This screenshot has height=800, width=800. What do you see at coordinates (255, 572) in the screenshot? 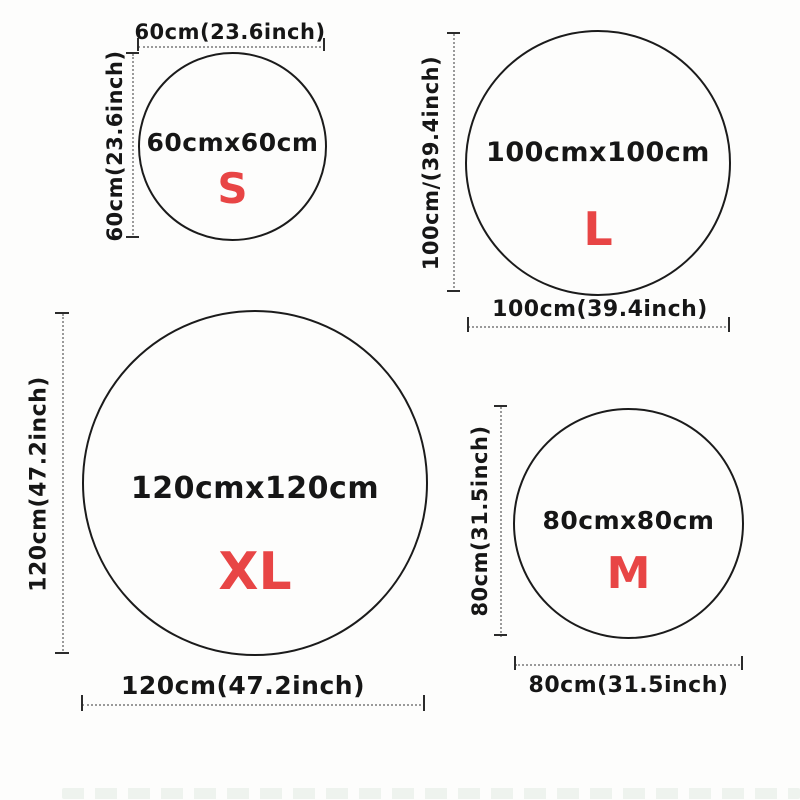
I see `size-code-xl: XL` at bounding box center [255, 572].